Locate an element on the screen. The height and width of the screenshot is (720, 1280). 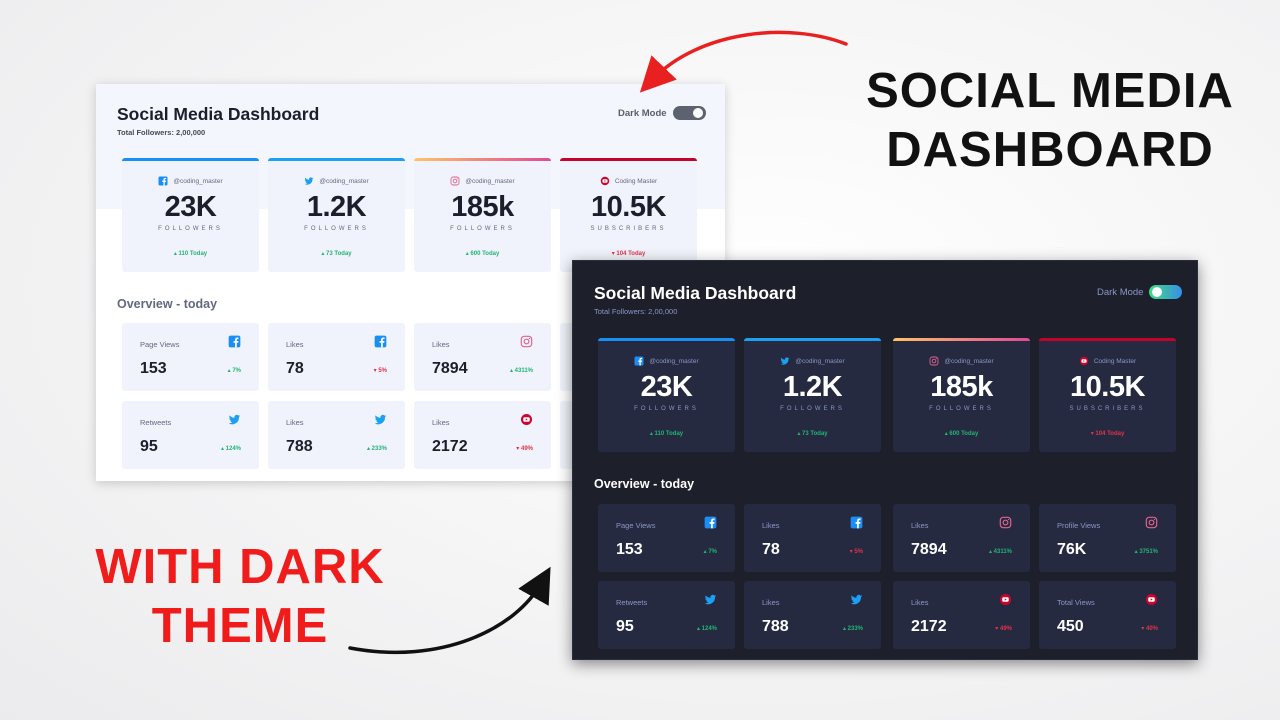
overview-value: 7894 is located at coordinates (450, 368).